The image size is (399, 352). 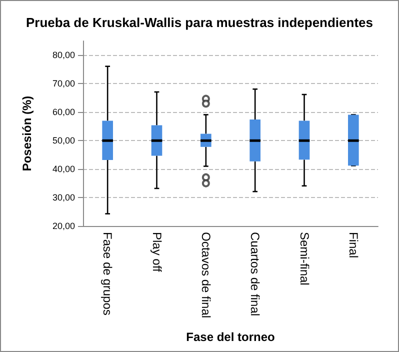 What do you see at coordinates (63, 55) in the screenshot?
I see `y-tick-label: 80,00` at bounding box center [63, 55].